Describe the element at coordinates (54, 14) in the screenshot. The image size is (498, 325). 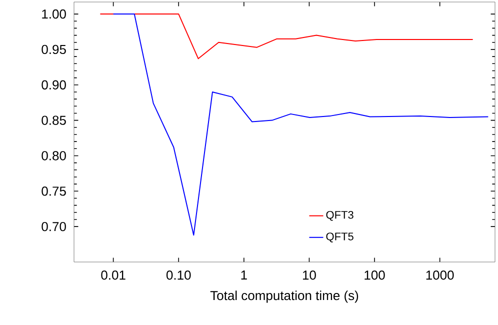
I see `y-tick-label: 1.00` at that location.